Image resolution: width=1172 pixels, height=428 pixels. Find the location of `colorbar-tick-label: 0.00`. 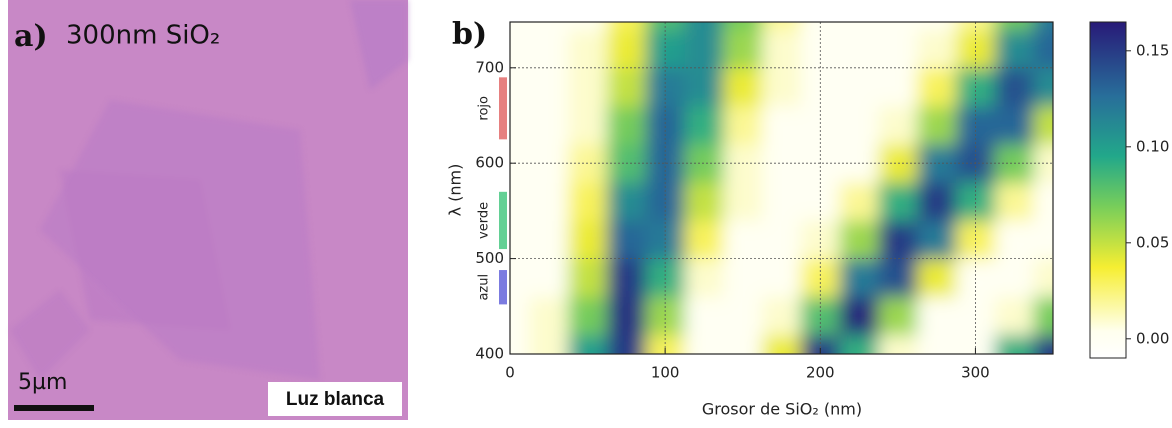

colorbar-tick-label: 0.00 is located at coordinates (1152, 338).